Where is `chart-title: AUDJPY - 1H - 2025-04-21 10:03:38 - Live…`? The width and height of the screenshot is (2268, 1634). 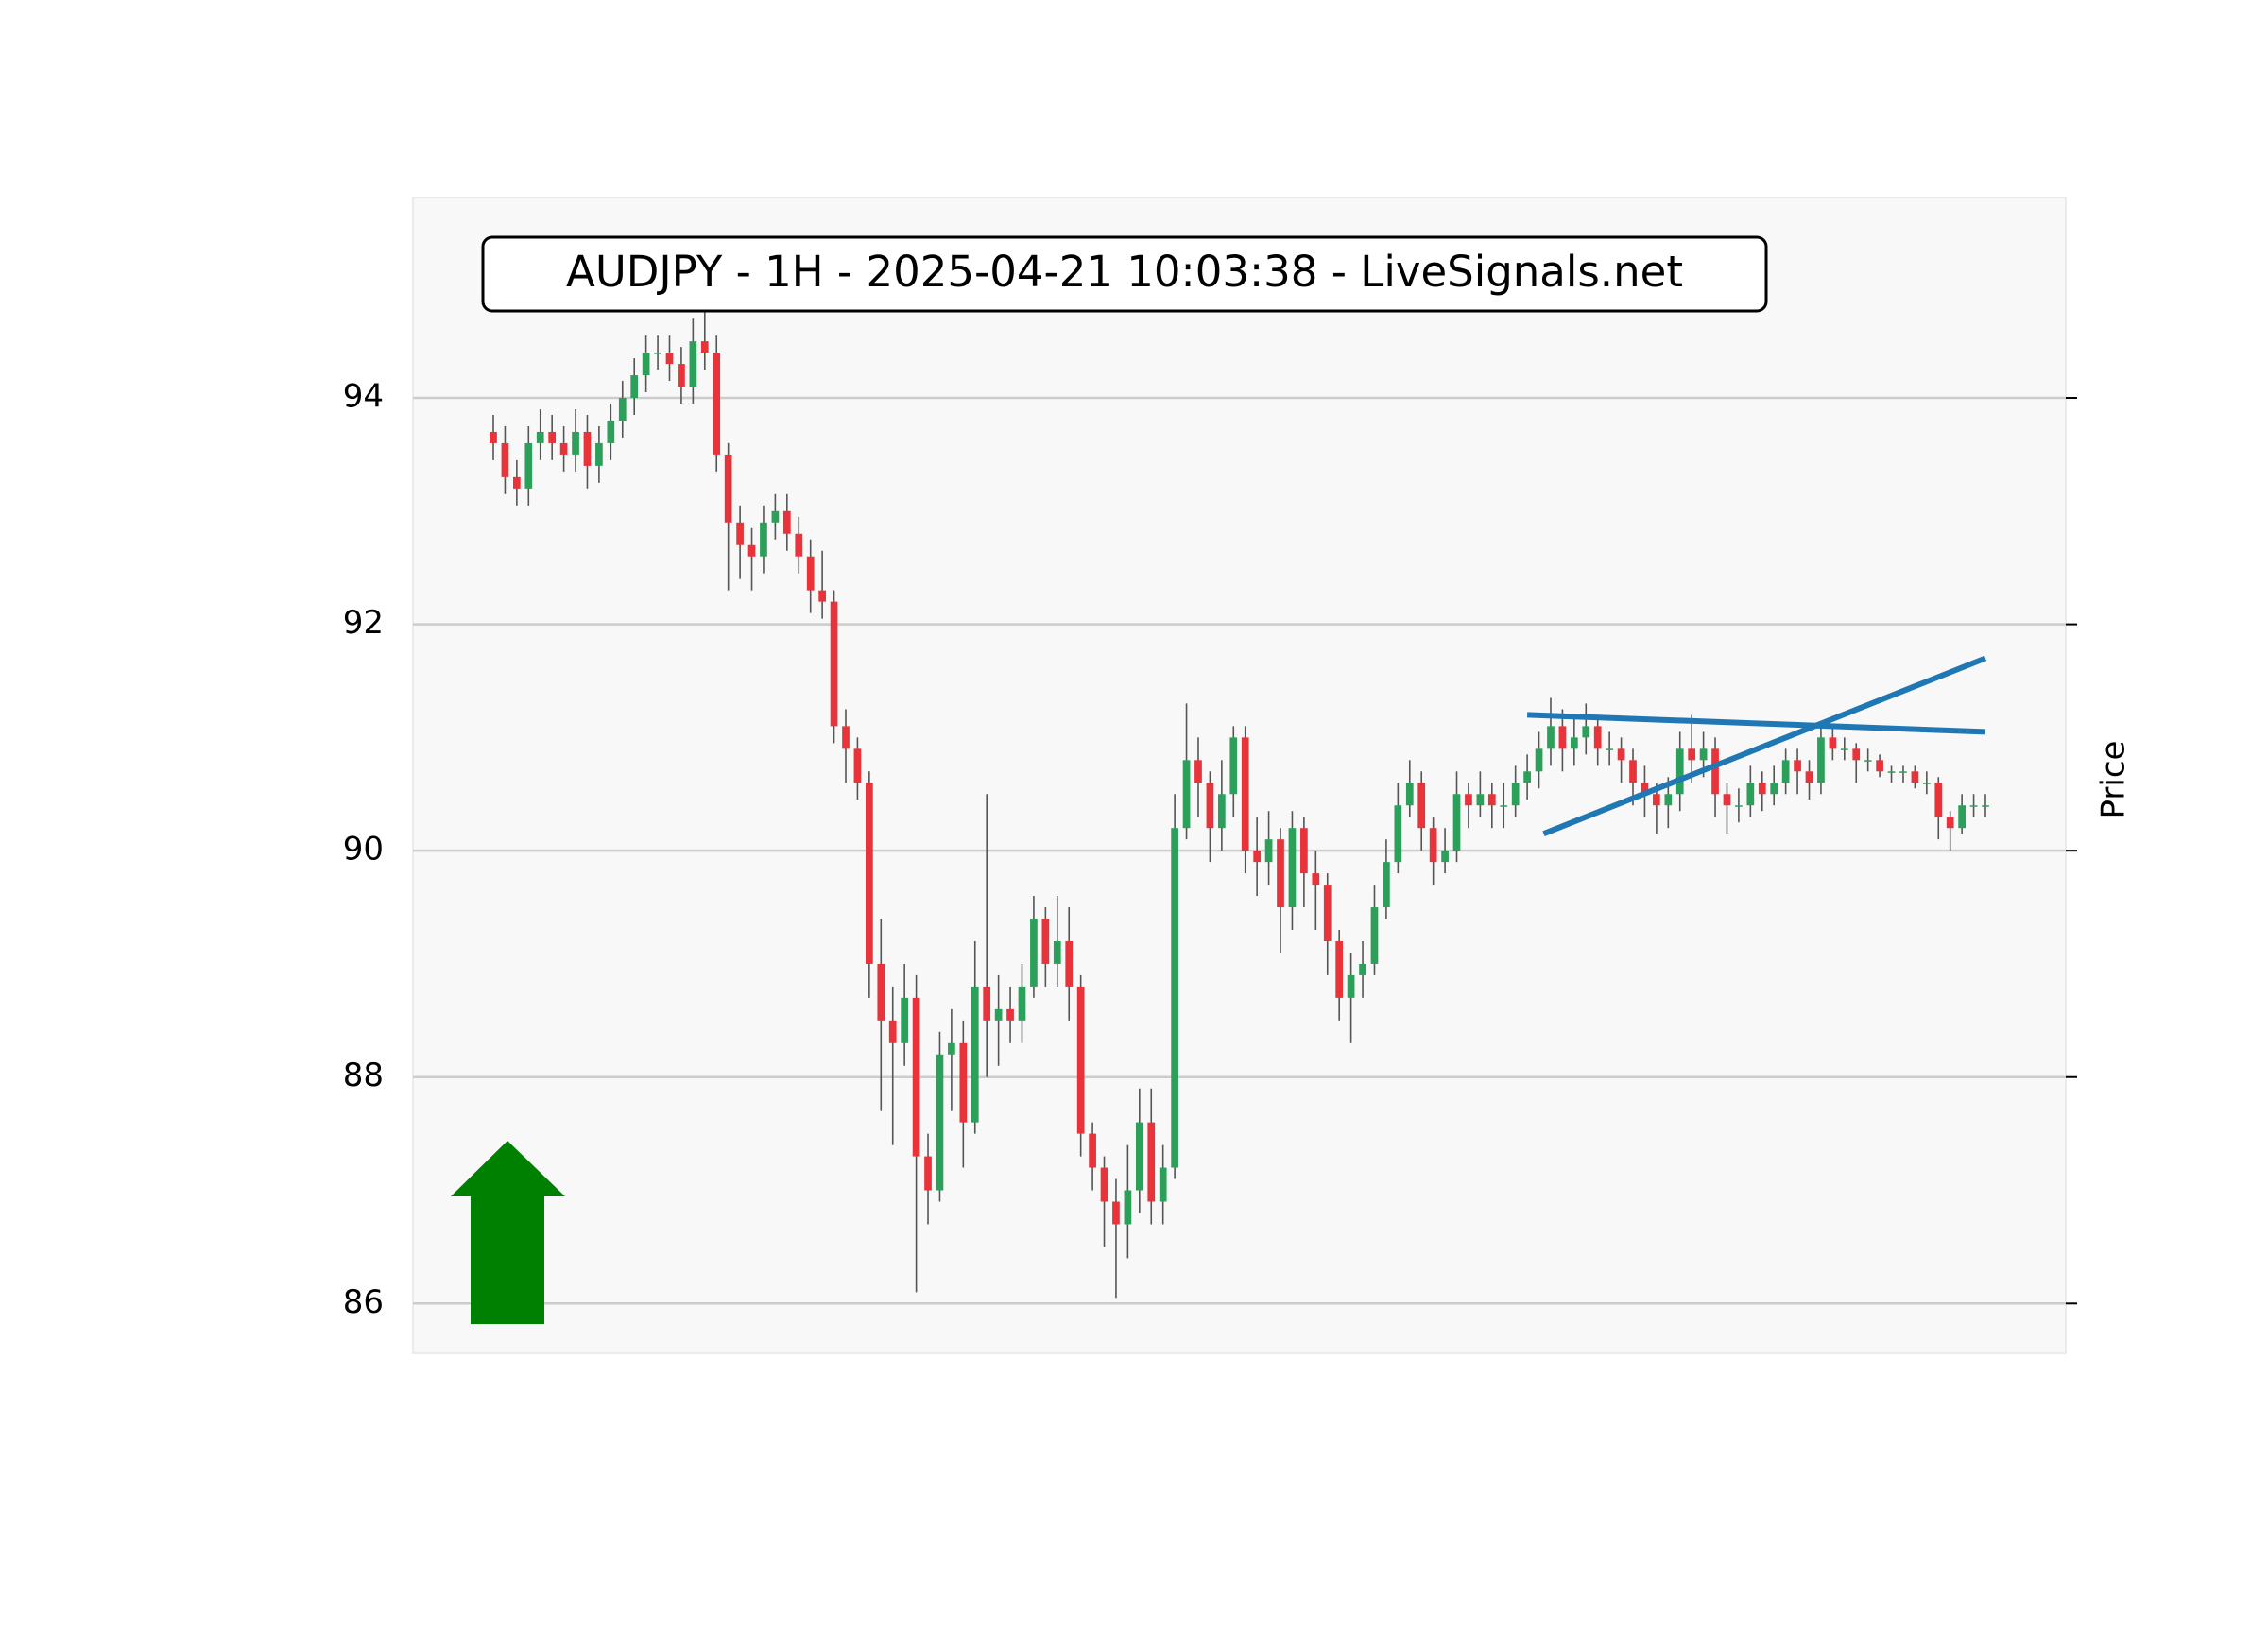
chart-title: AUDJPY - 1H - 2025-04-21 10:03:38 - Live… is located at coordinates (1124, 272).